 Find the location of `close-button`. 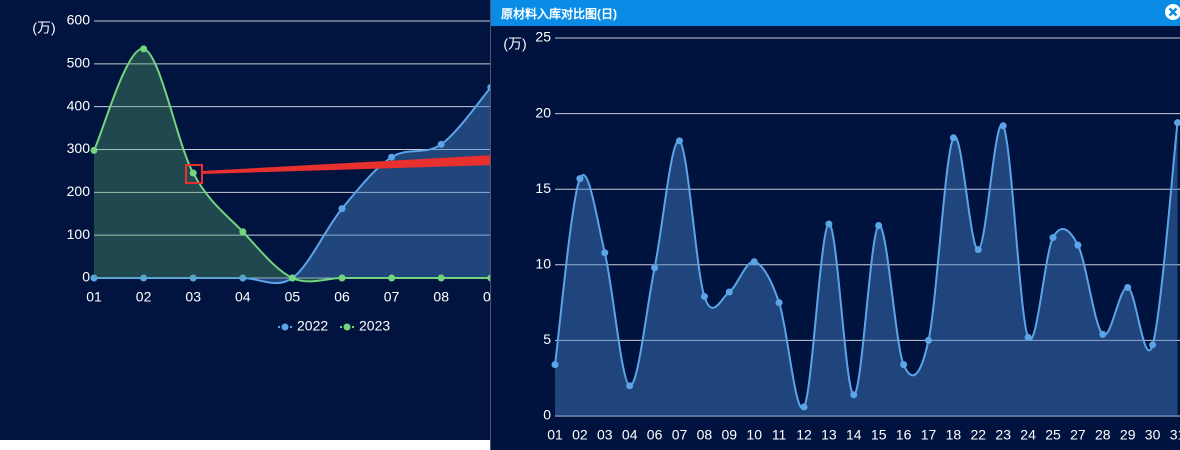

close-button is located at coordinates (1172, 12).